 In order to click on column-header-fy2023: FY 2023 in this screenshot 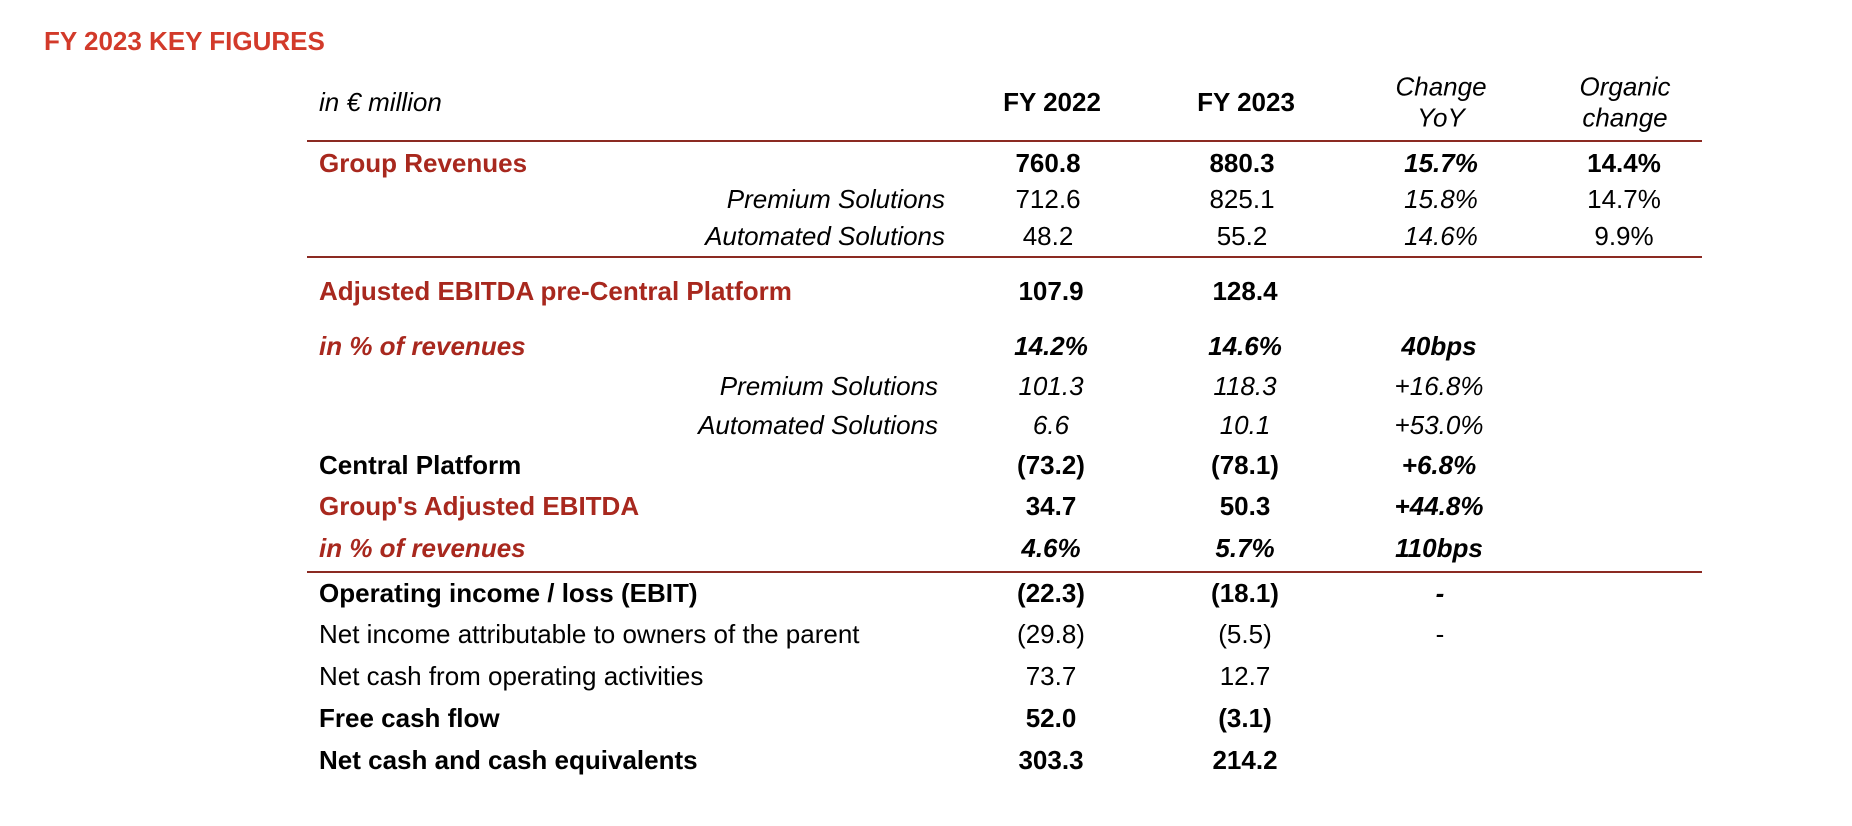, I will do `click(1246, 102)`.